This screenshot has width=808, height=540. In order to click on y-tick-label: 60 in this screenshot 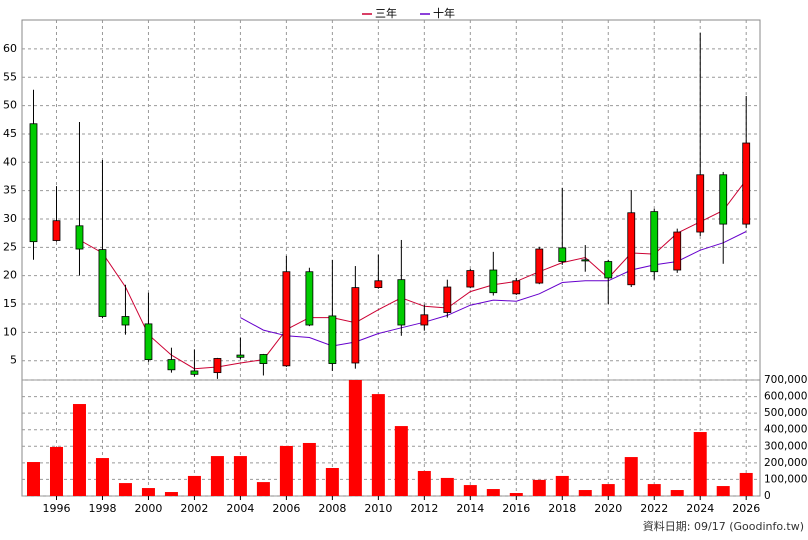, I will do `click(10, 48)`.